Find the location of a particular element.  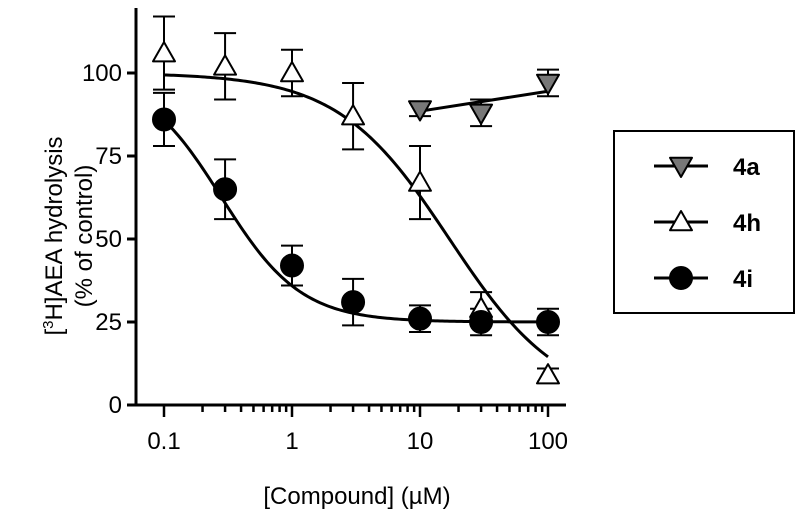

x-tick-label: 10 is located at coordinates (420, 441).